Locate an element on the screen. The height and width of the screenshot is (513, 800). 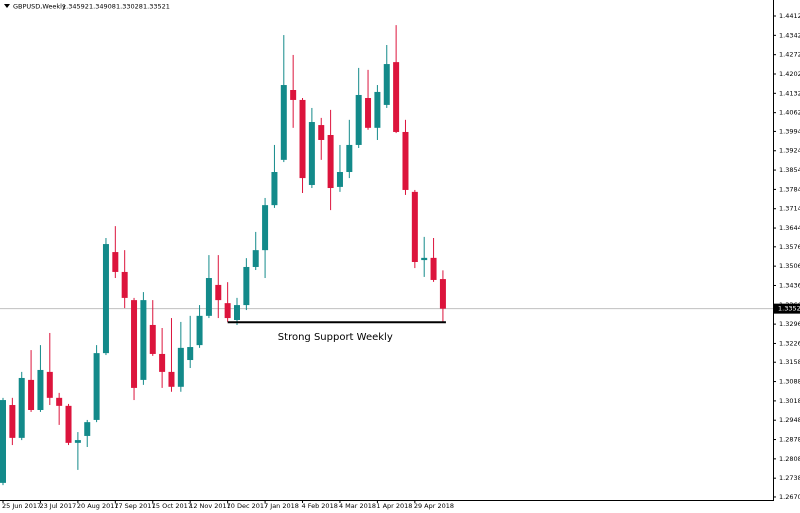
menu-icon is located at coordinates (7, 6).